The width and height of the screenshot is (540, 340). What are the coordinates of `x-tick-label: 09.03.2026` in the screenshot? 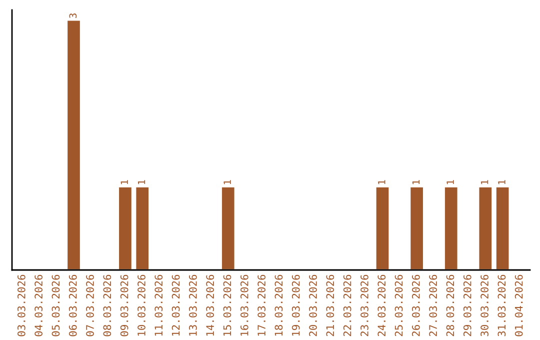 It's located at (124, 305).